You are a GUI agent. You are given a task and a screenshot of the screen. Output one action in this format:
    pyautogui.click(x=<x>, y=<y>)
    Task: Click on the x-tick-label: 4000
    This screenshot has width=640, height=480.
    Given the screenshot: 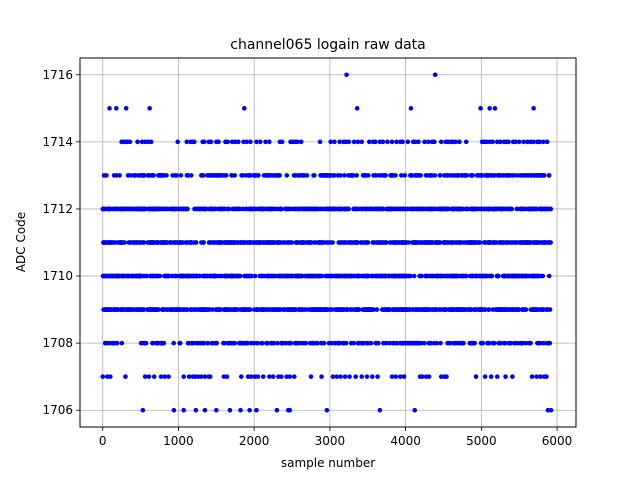 What is the action you would take?
    pyautogui.click(x=405, y=441)
    